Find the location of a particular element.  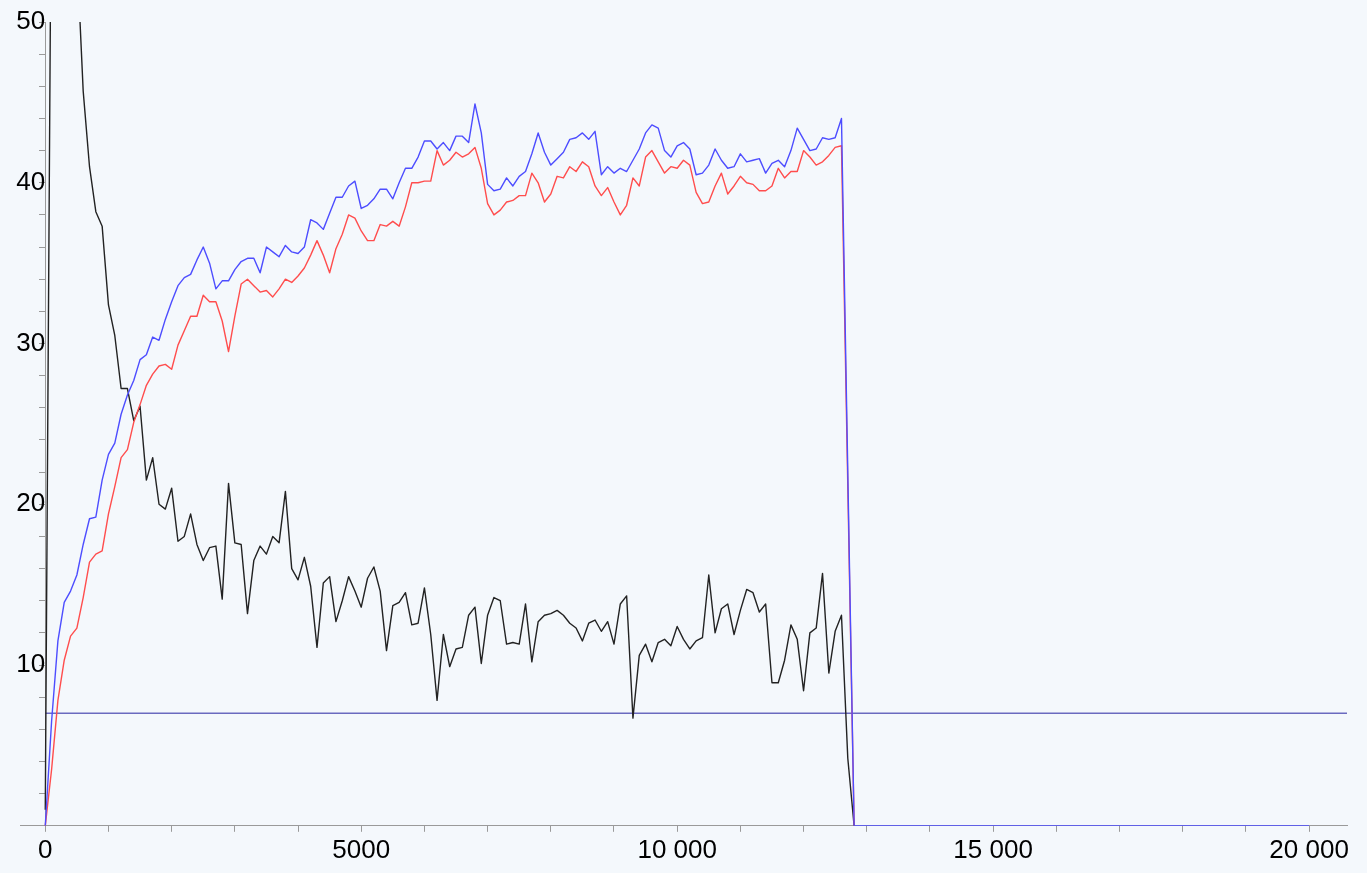

x-tick-label: 5000 is located at coordinates (361, 848).